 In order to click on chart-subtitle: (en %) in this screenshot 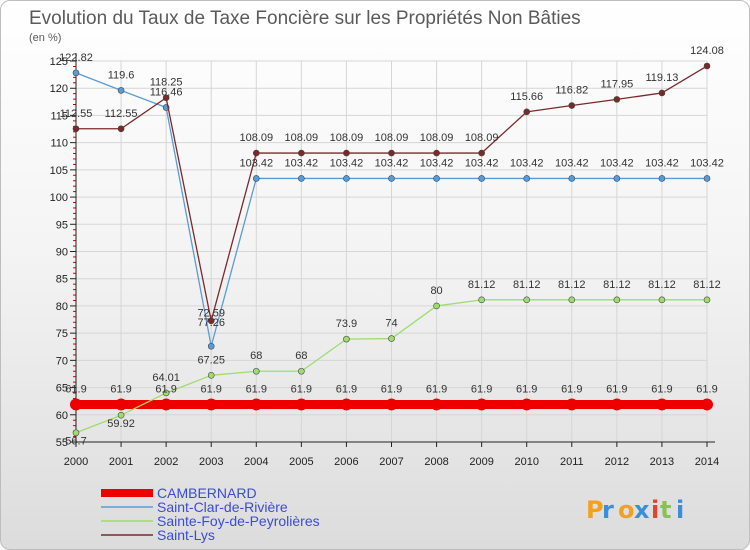, I will do `click(45, 38)`.